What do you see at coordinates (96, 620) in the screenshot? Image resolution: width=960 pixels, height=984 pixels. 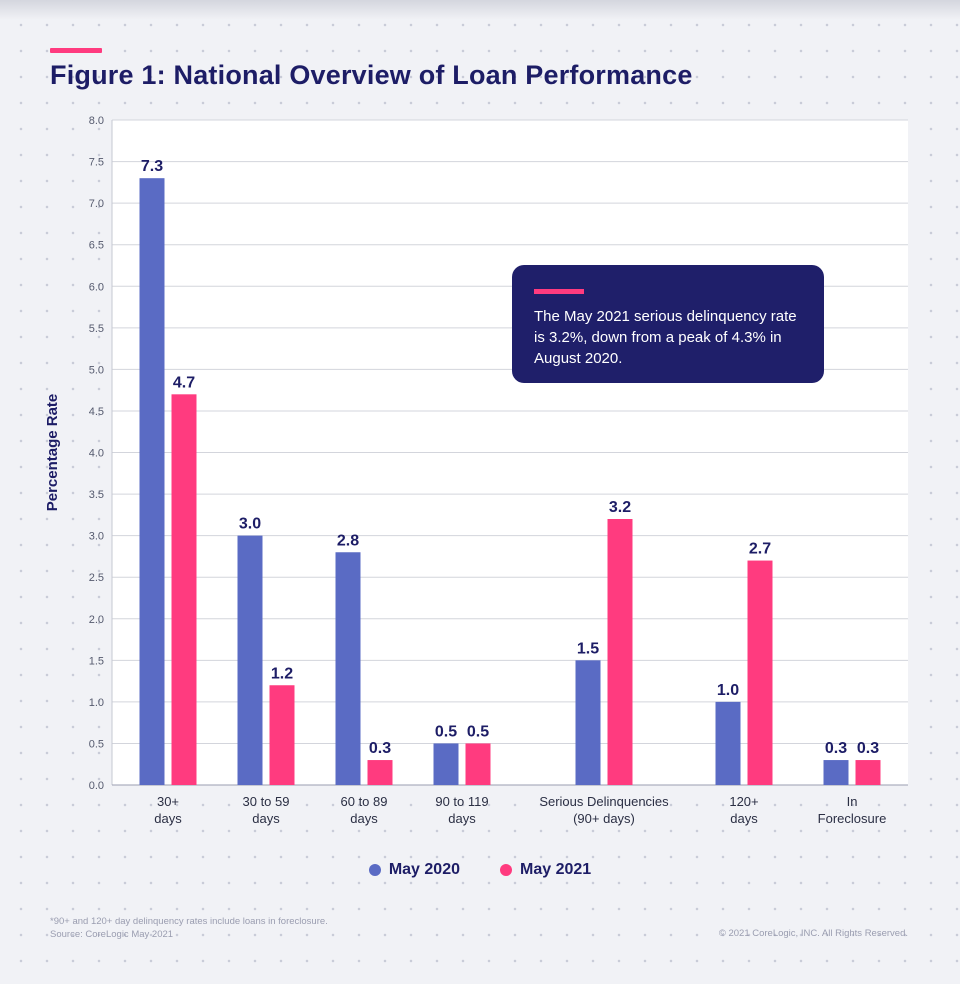 I see `y-tick-label: 2.0` at bounding box center [96, 620].